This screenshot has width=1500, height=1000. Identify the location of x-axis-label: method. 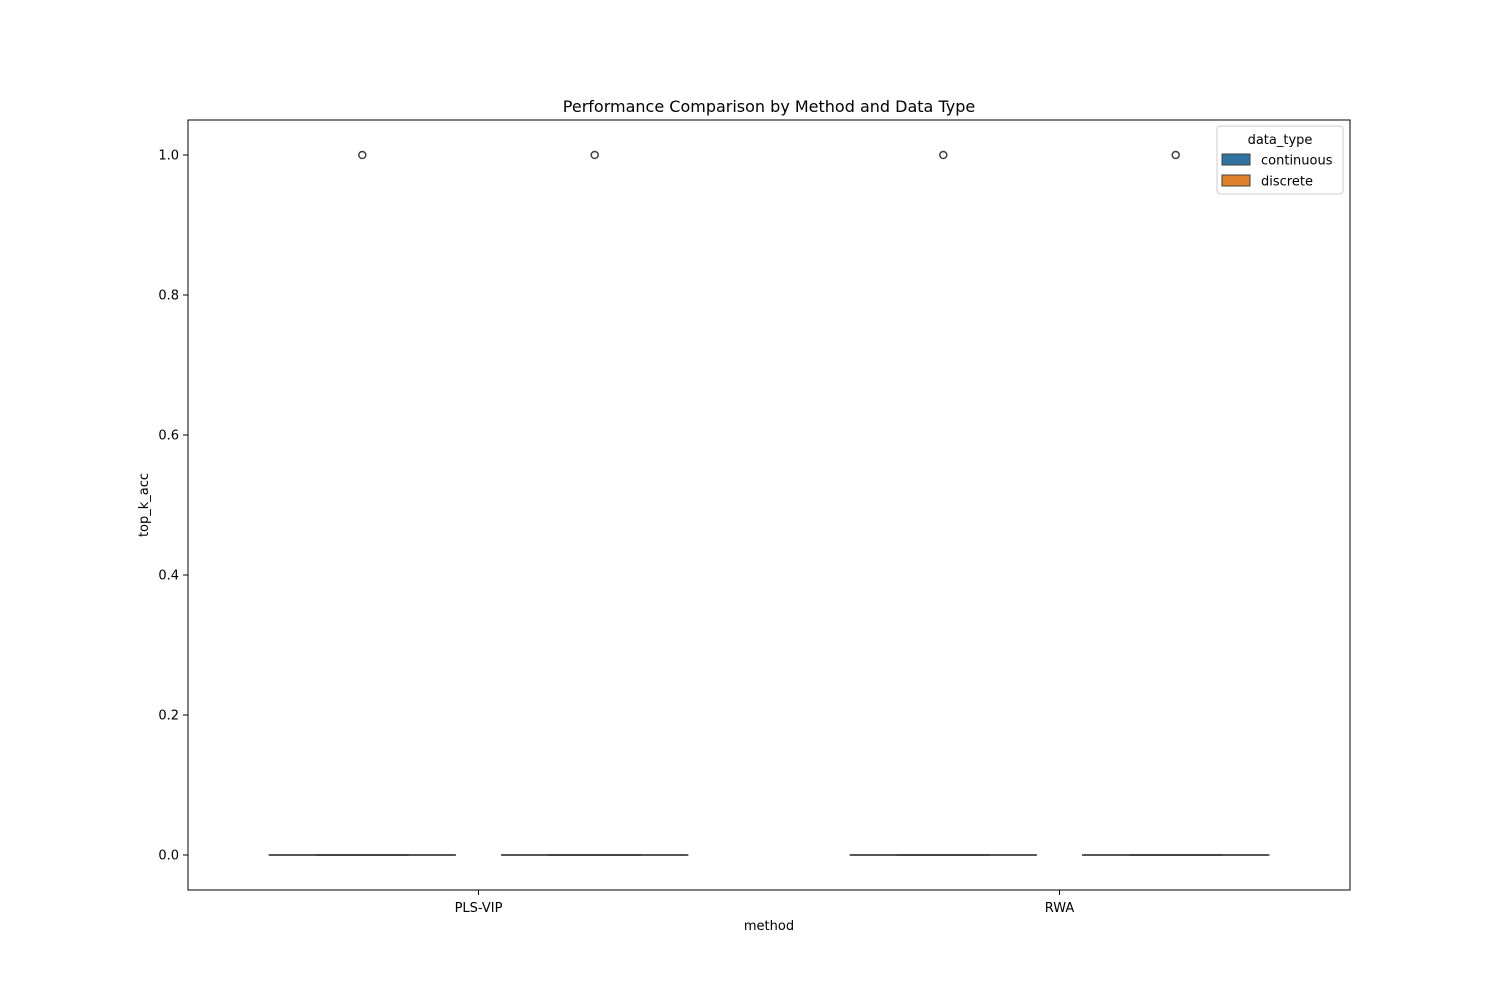
(769, 926).